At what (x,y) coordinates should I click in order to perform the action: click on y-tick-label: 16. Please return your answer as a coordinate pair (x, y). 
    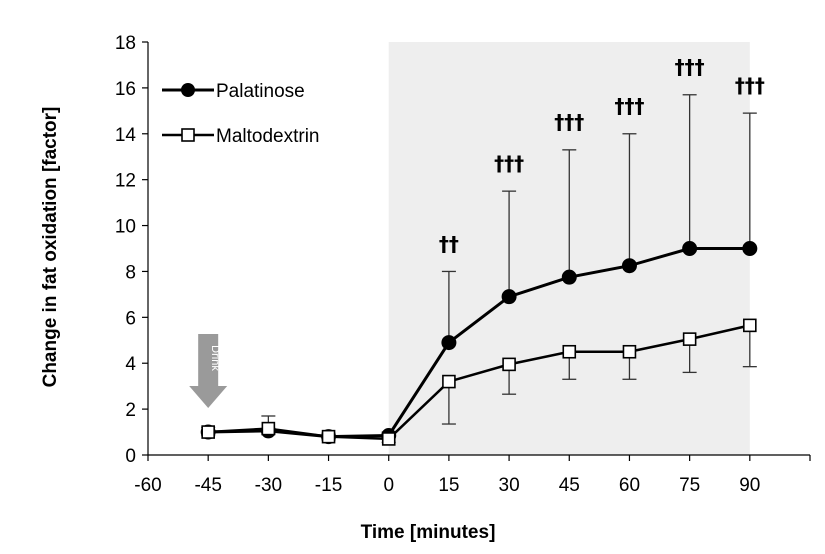
    Looking at the image, I should click on (125, 89).